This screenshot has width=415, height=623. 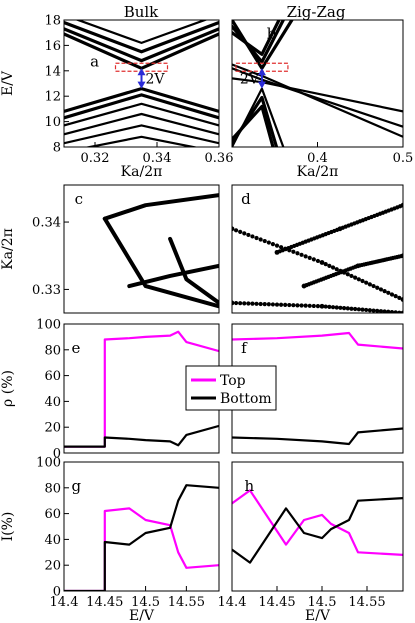 I want to click on legend-box, so click(x=231, y=388).